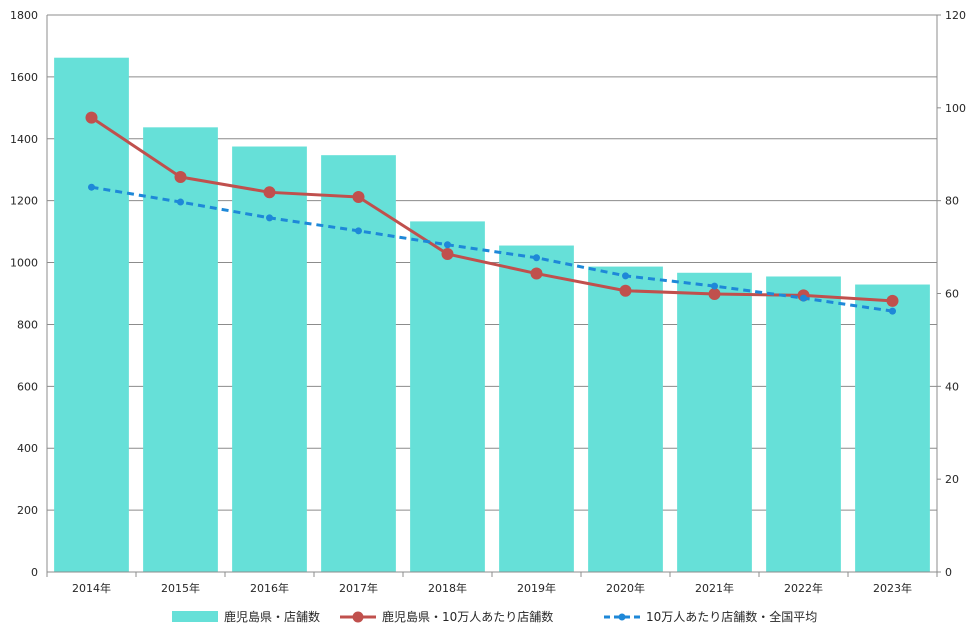  What do you see at coordinates (24, 139) in the screenshot?
I see `y-left-tick-label: 1400` at bounding box center [24, 139].